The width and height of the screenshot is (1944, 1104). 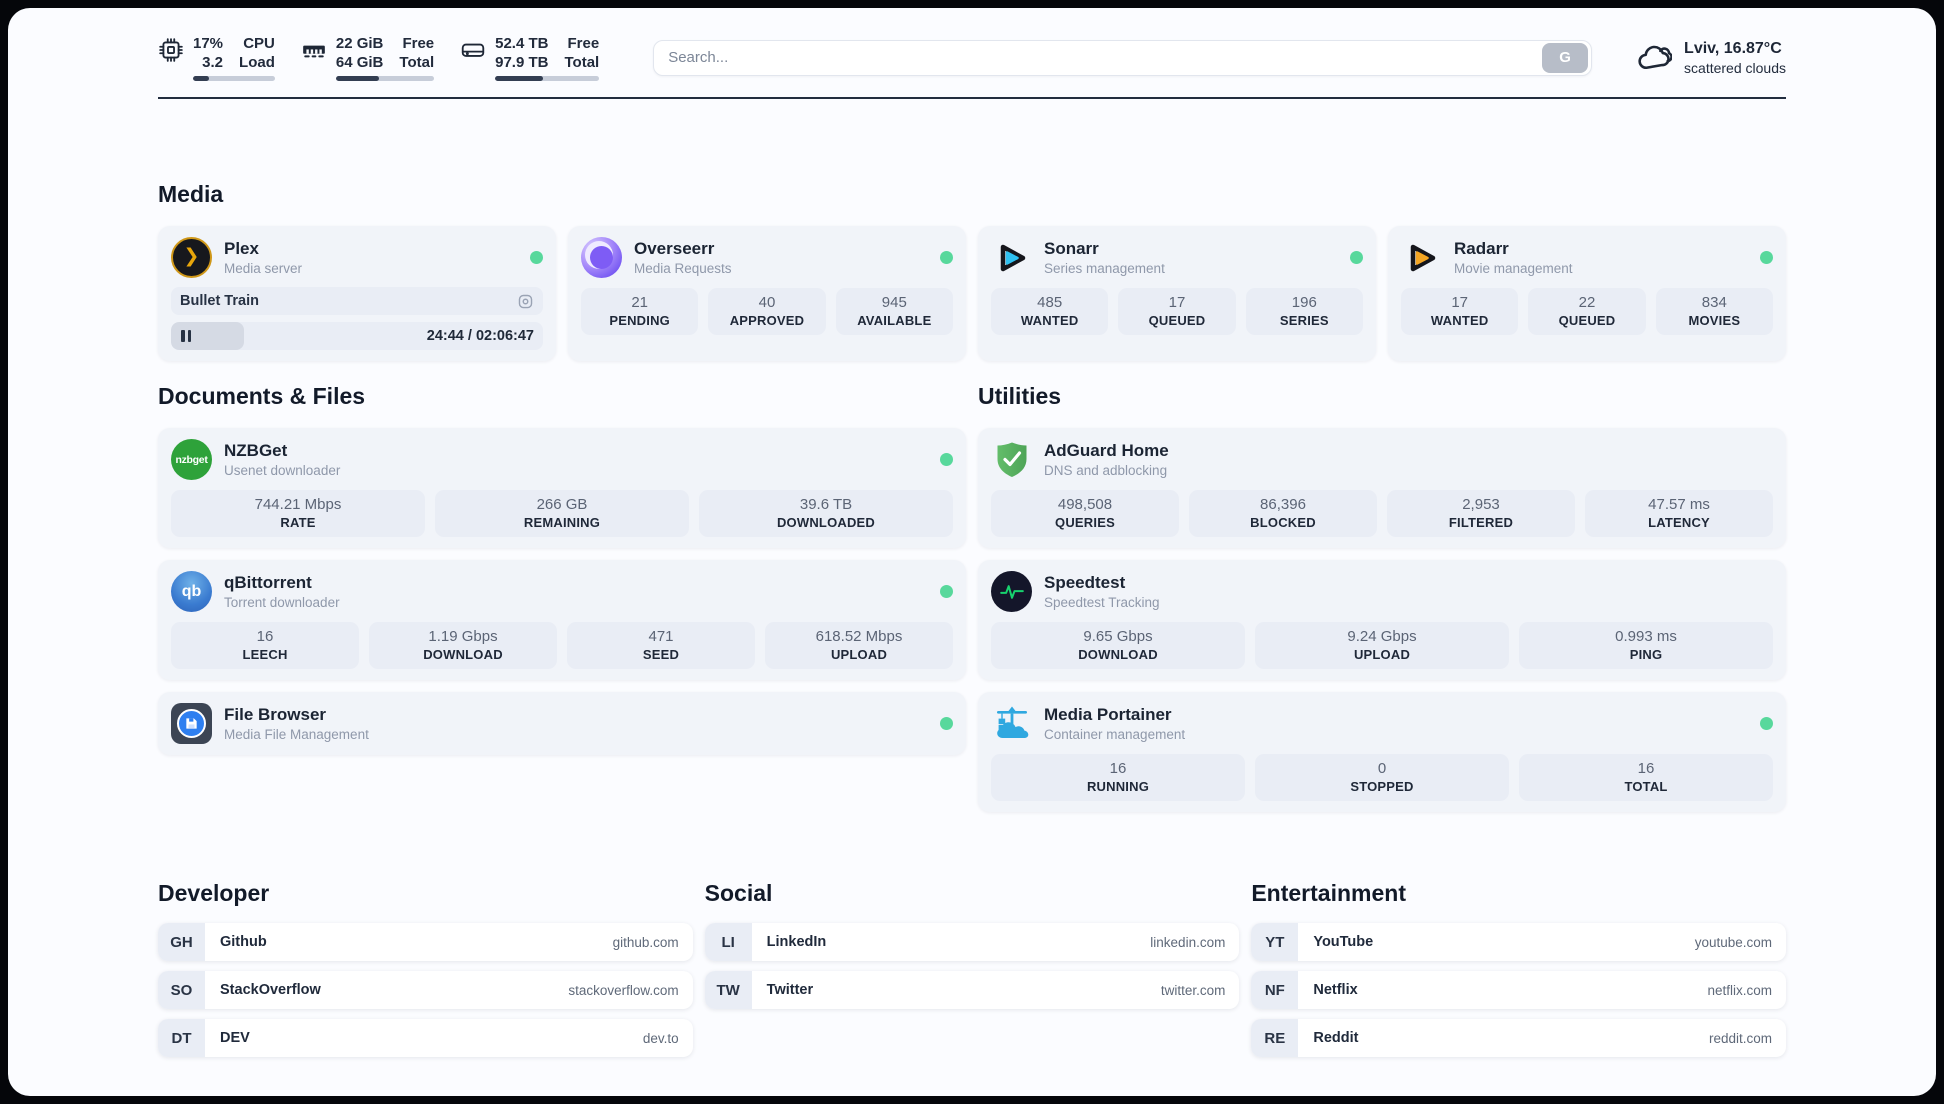 What do you see at coordinates (1106, 450) in the screenshot?
I see `app-name: AdGuard Home` at bounding box center [1106, 450].